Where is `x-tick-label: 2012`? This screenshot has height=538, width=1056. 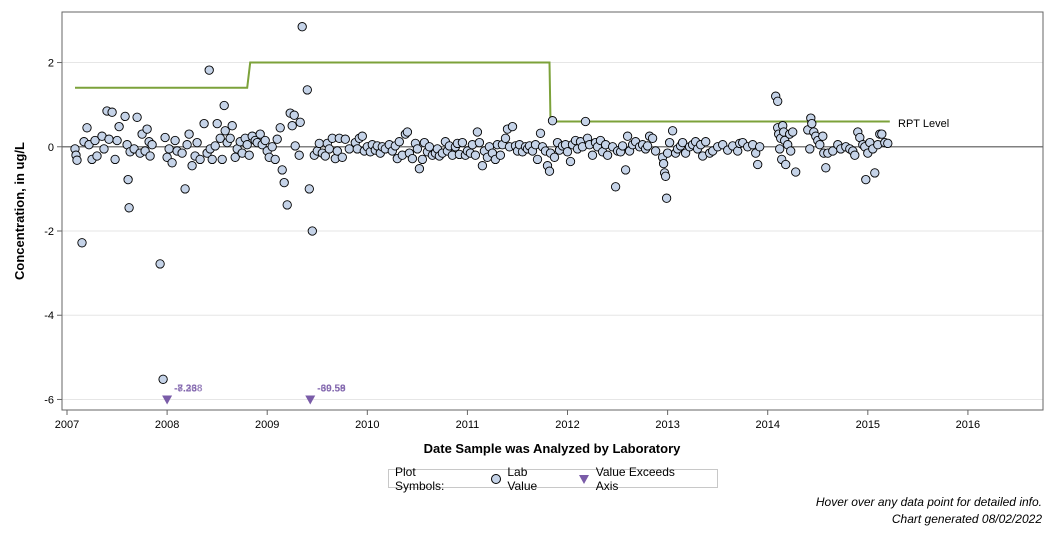
x-tick-label: 2012 is located at coordinates (567, 425).